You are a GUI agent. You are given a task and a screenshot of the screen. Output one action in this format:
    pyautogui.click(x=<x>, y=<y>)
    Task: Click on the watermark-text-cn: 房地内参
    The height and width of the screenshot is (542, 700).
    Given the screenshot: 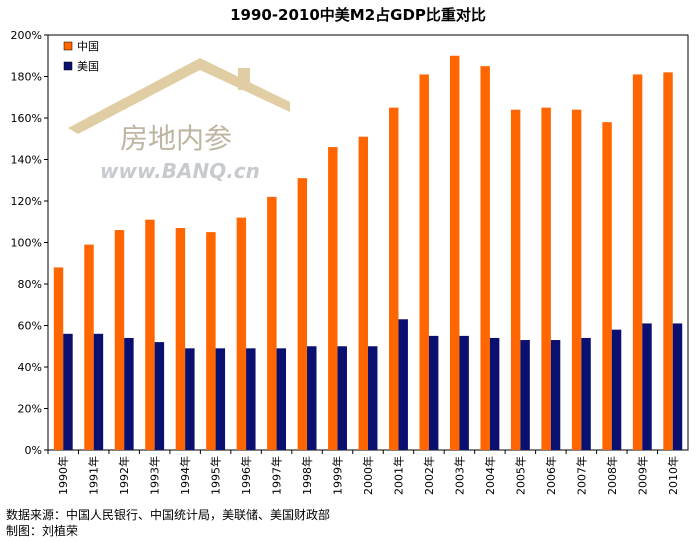 What is the action you would take?
    pyautogui.click(x=176, y=138)
    